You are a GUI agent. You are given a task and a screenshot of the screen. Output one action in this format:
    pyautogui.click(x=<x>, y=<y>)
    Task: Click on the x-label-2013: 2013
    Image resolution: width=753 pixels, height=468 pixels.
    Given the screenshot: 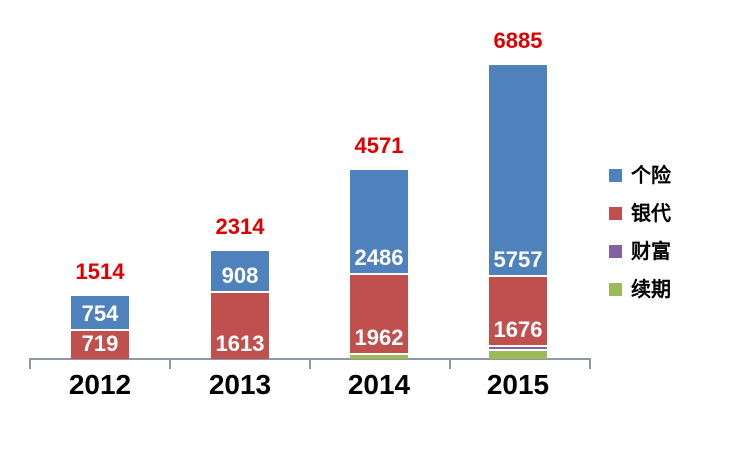 What is the action you would take?
    pyautogui.click(x=240, y=384)
    